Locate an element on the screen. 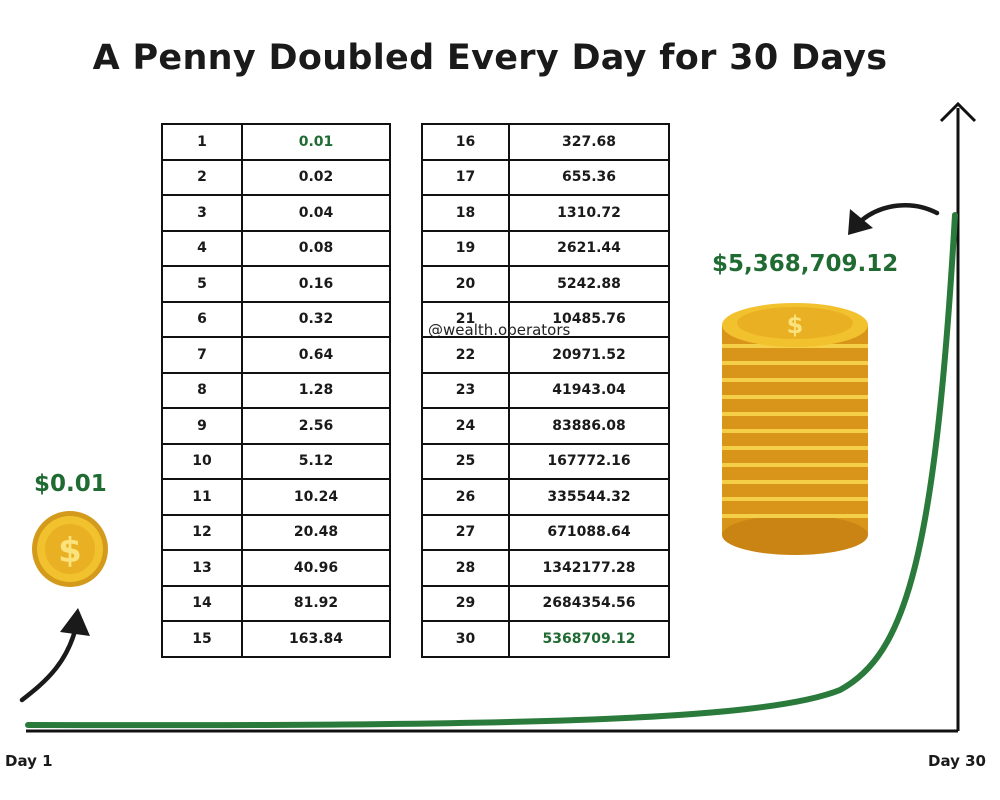 Image resolution: width=1000 pixels, height=800 pixels. table-row: 14 81.92 is located at coordinates (276, 603).